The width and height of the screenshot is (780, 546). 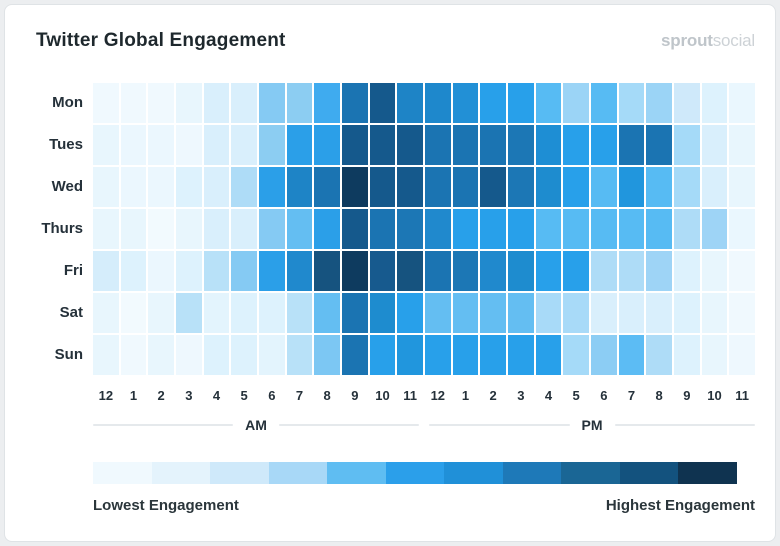 What do you see at coordinates (67, 102) in the screenshot?
I see `day-label: Mon` at bounding box center [67, 102].